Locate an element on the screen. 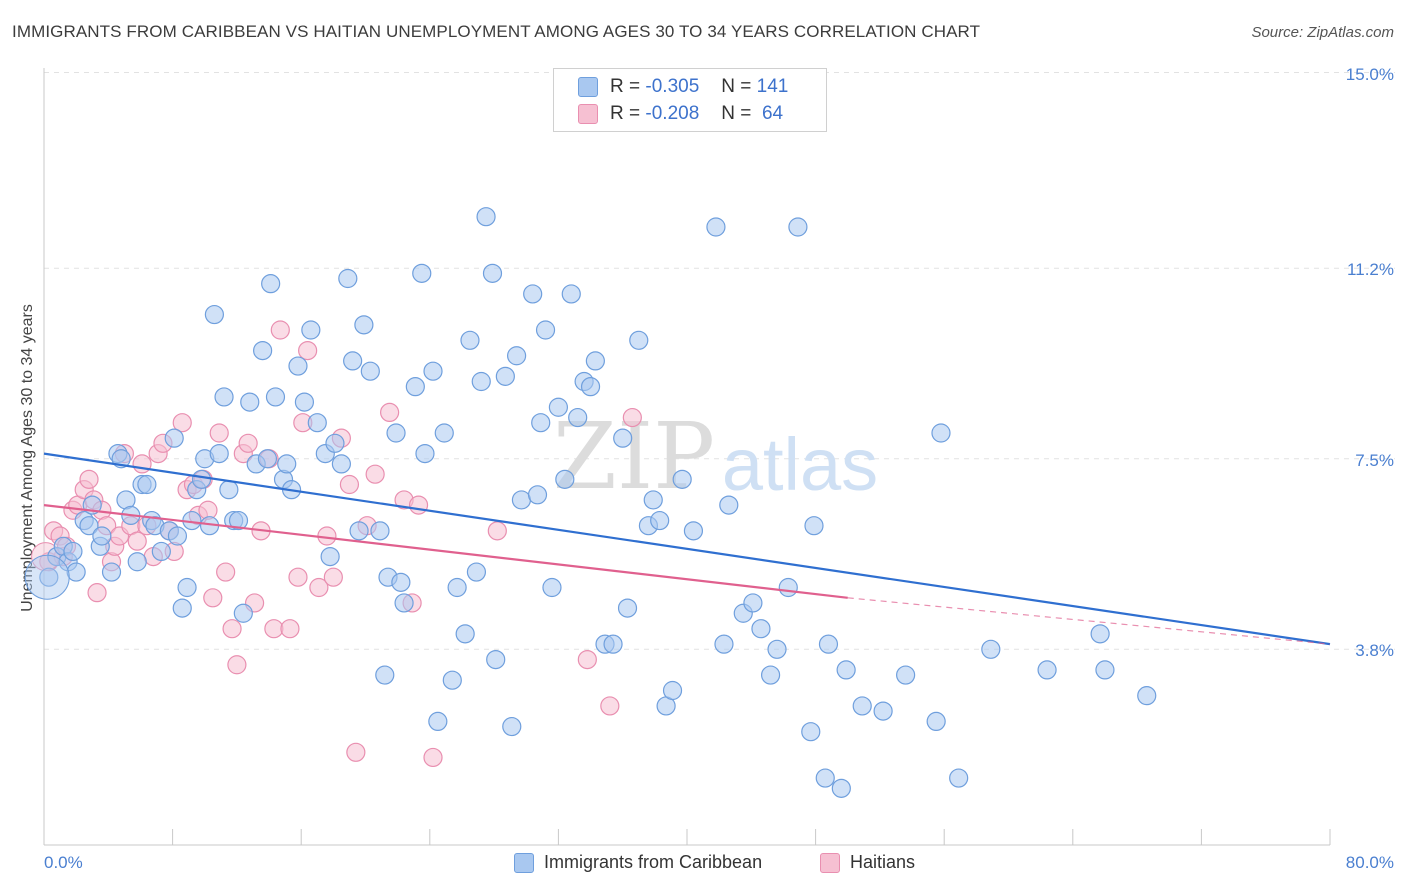 The image size is (1406, 892). legend-swatch-blue is located at coordinates (588, 87).